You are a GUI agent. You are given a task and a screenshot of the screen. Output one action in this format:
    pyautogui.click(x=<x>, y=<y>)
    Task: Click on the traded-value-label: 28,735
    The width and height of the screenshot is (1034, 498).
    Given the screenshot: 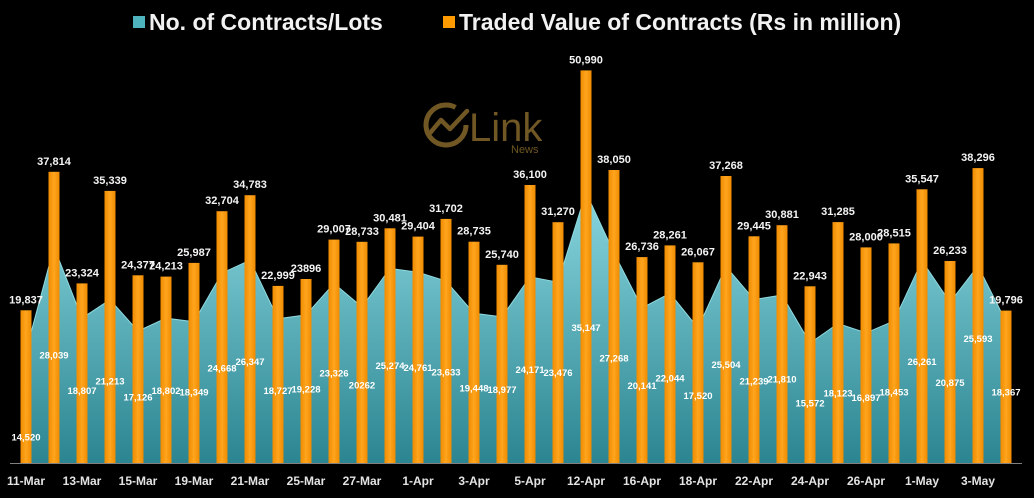 What is the action you would take?
    pyautogui.click(x=474, y=232)
    